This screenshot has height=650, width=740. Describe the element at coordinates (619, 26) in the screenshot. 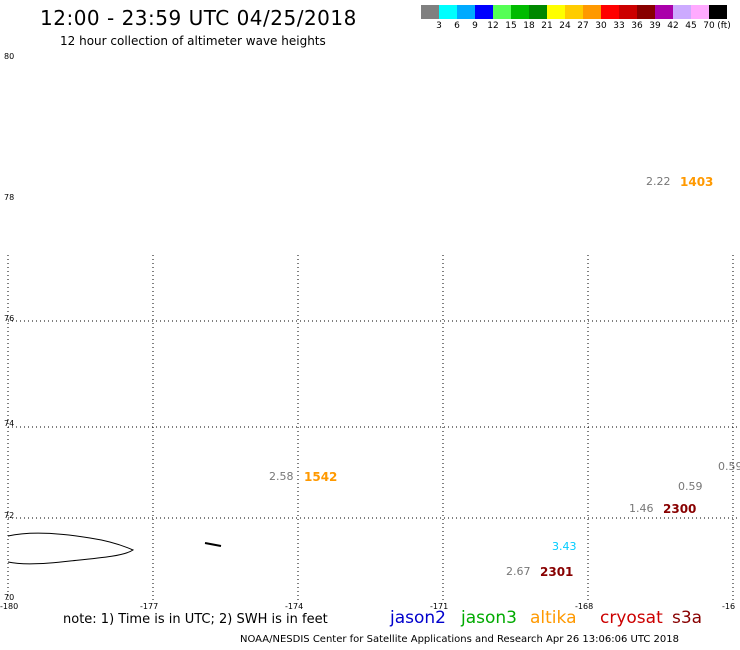

I see `colorbar-label: 33` at that location.